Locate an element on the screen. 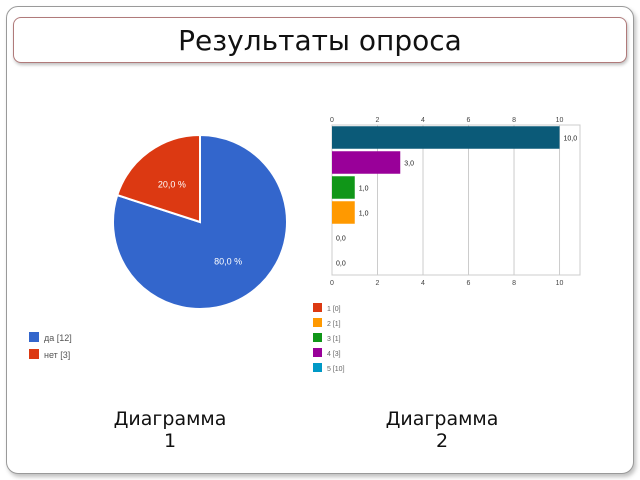 This screenshot has height=480, width=640. x-tick-label-top: 2 is located at coordinates (378, 120).